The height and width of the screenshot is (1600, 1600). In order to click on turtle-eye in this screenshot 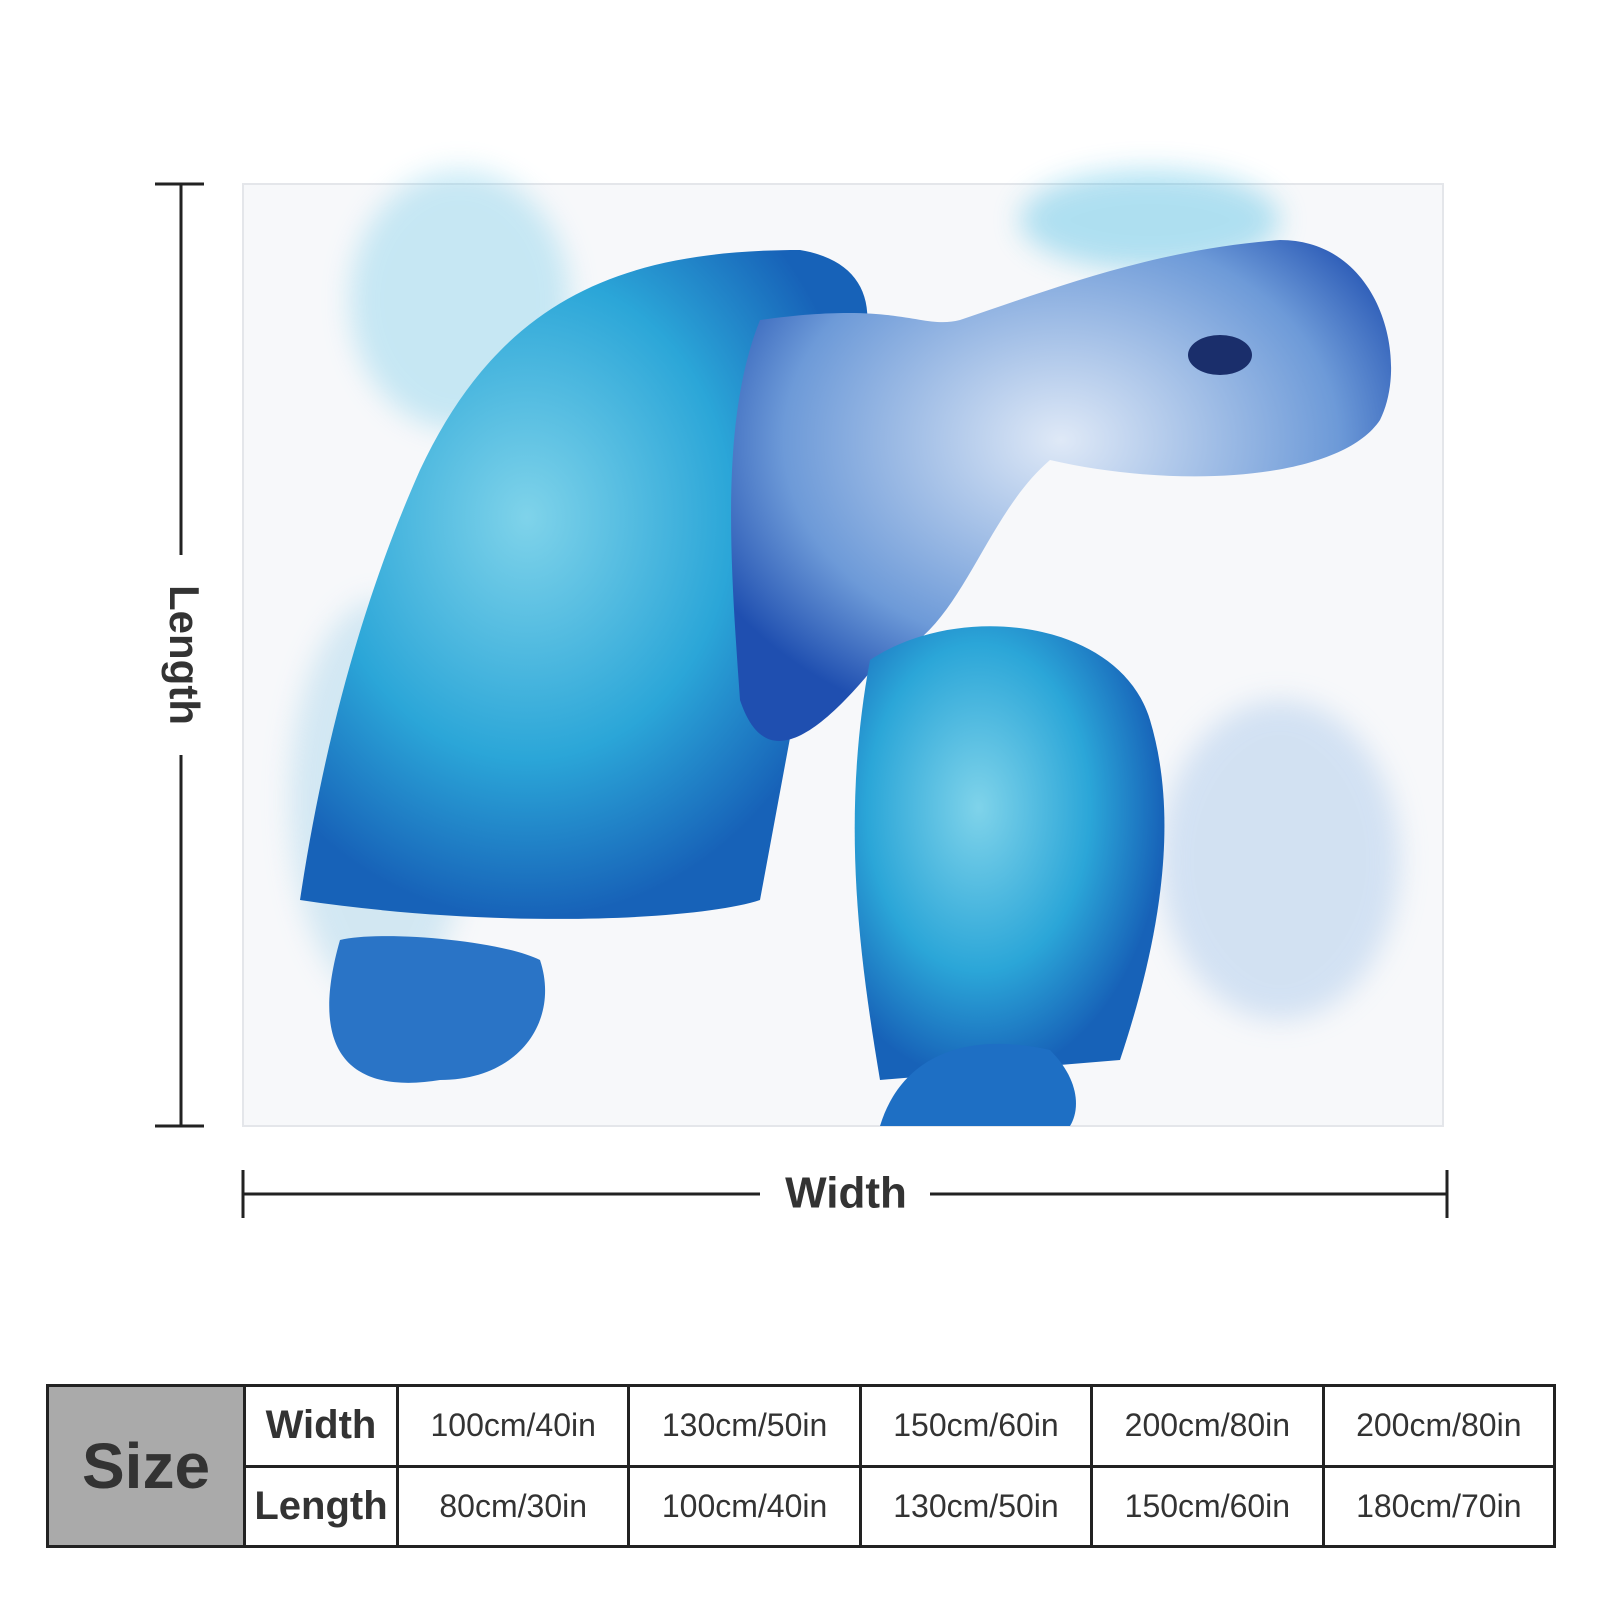, I will do `click(1220, 355)`.